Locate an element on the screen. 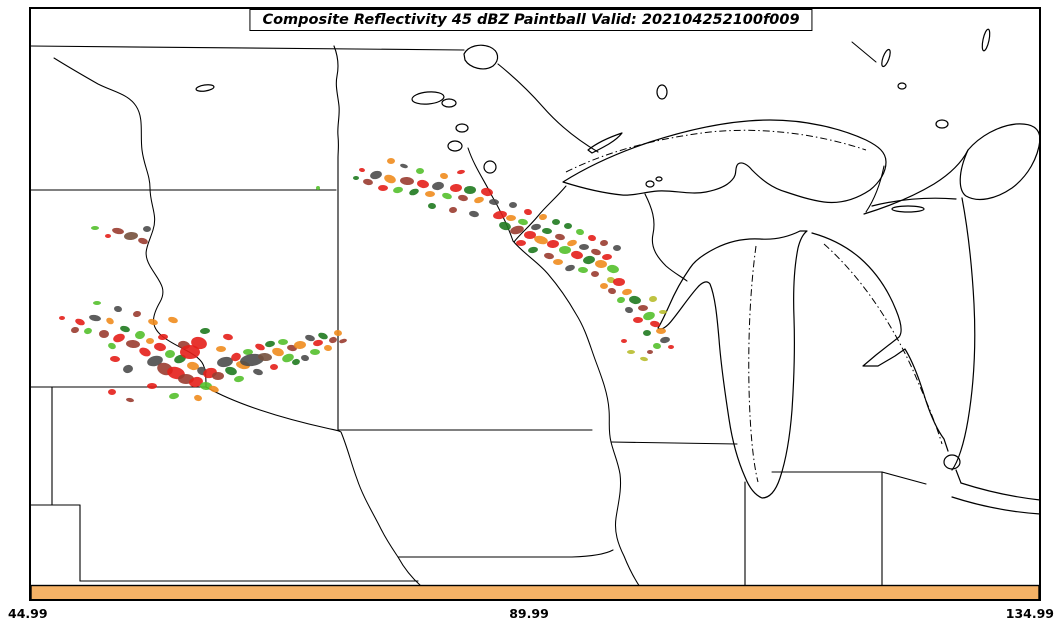 The image size is (1062, 633). ontario-bruce-shore is located at coordinates (916, 182).